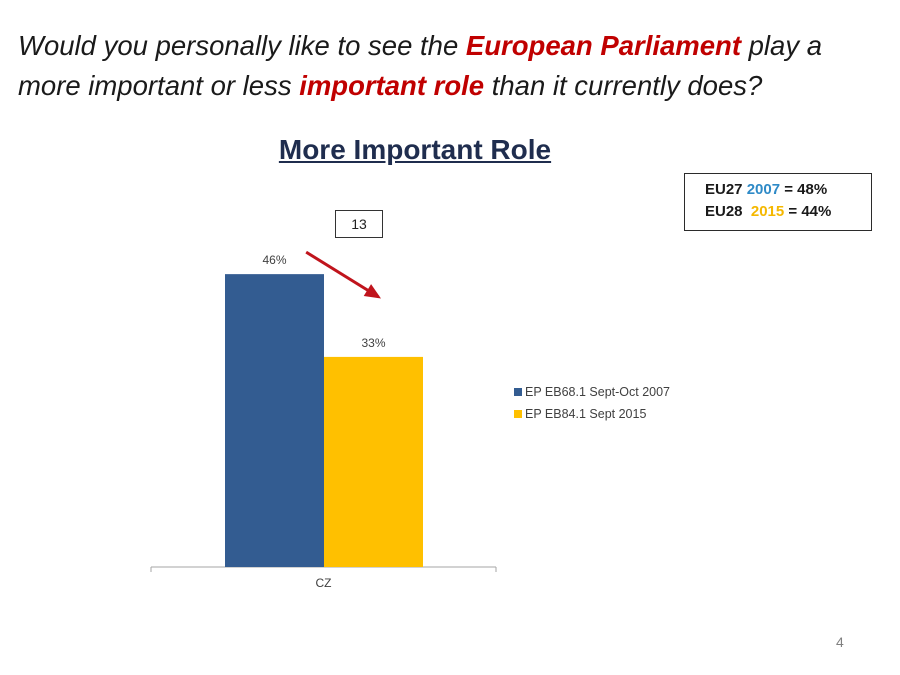  What do you see at coordinates (372, 291) in the screenshot?
I see `trend-arrow-head` at bounding box center [372, 291].